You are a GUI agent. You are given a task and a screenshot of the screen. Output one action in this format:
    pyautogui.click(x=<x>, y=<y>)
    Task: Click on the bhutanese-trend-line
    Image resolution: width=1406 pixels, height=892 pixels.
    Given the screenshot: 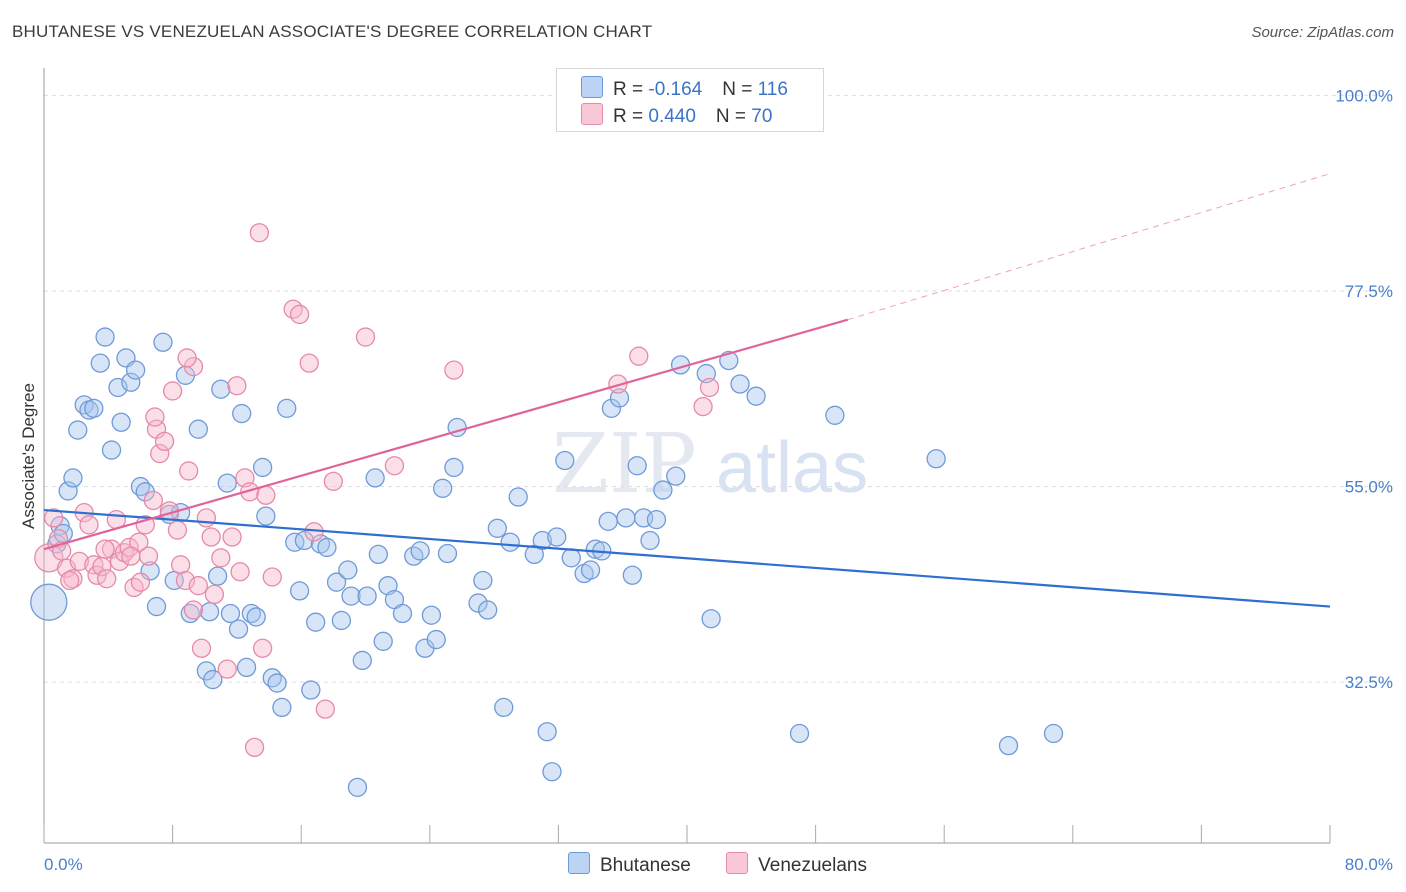 What is the action you would take?
    pyautogui.click(x=687, y=558)
    